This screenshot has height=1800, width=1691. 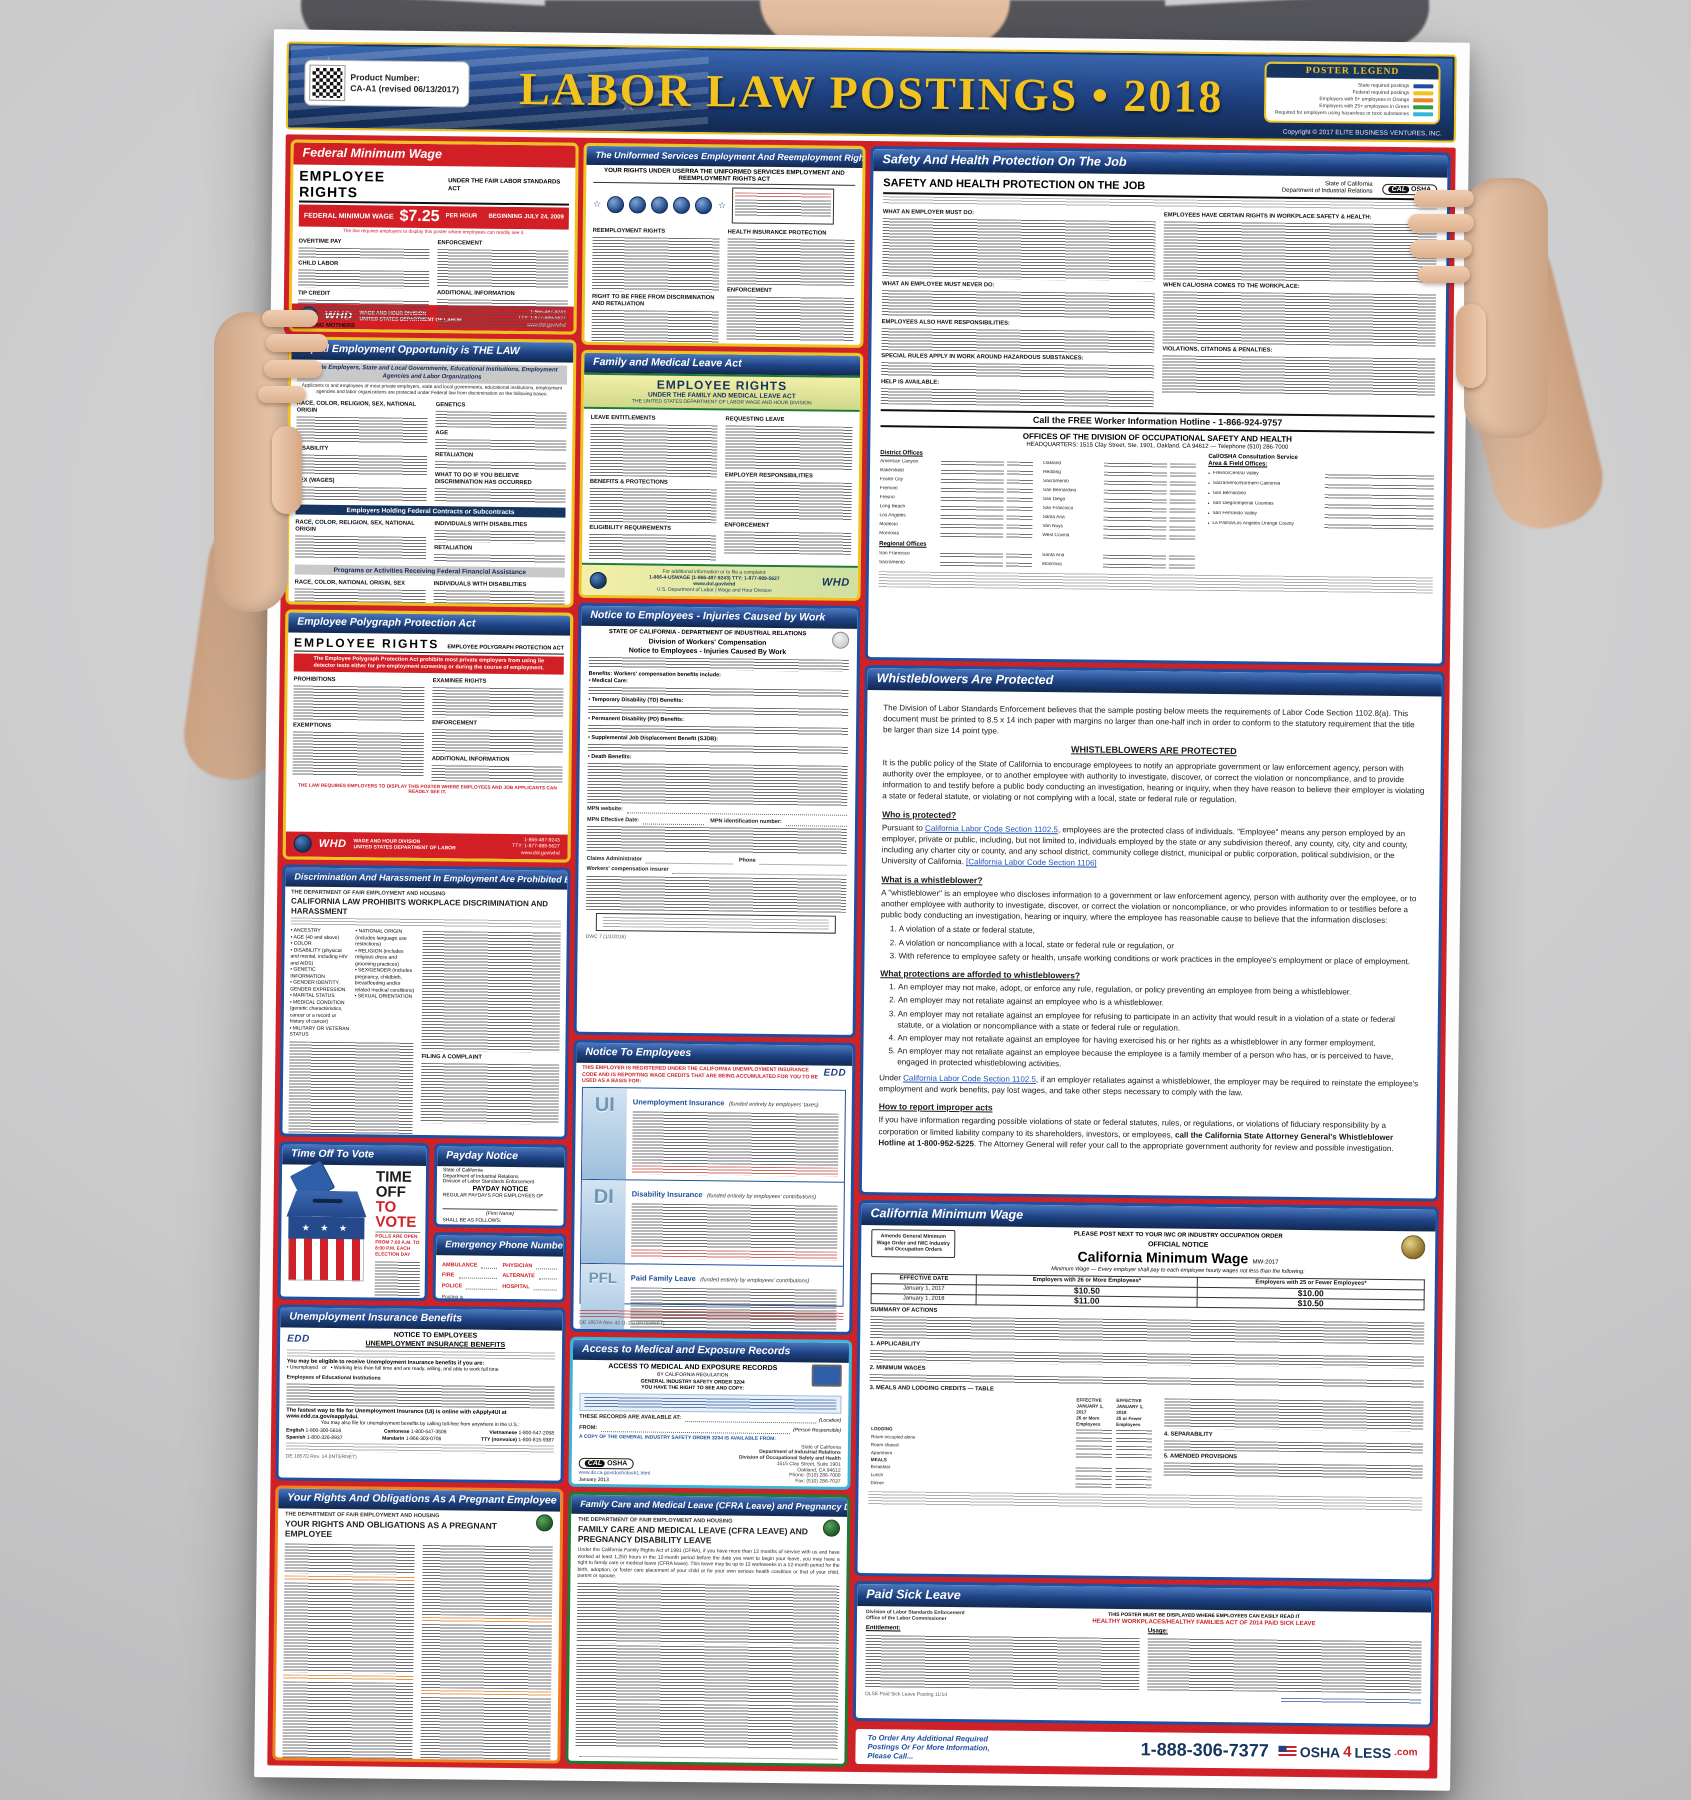 What do you see at coordinates (461, 216) in the screenshot?
I see `fmw-per-hour: PER HOUR` at bounding box center [461, 216].